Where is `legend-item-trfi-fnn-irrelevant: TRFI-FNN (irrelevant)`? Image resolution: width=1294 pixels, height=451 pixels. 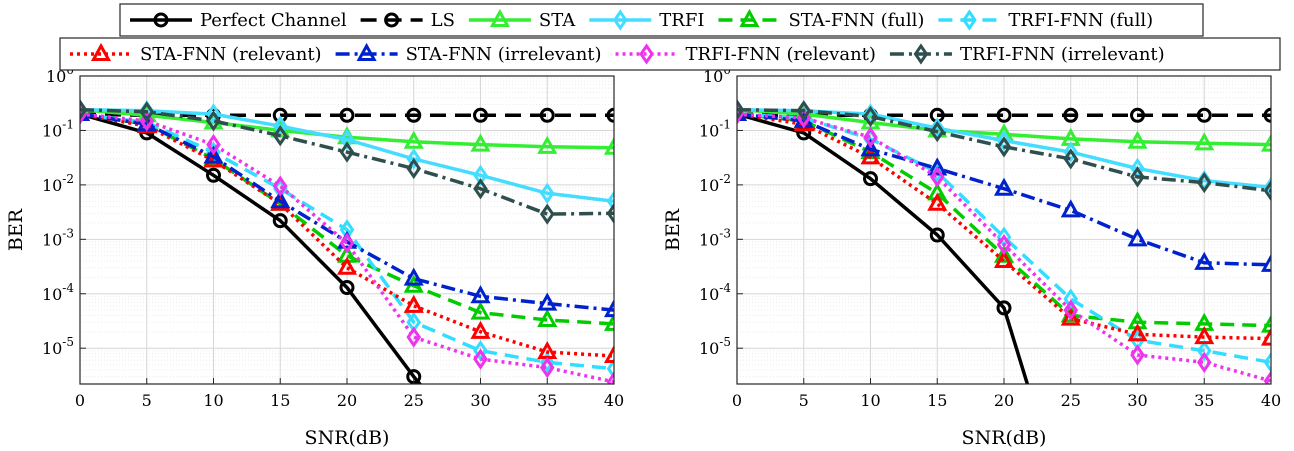
legend-item-trfi-fnn-irrelevant: TRFI-FNN (irrelevant) is located at coordinates (1027, 54).